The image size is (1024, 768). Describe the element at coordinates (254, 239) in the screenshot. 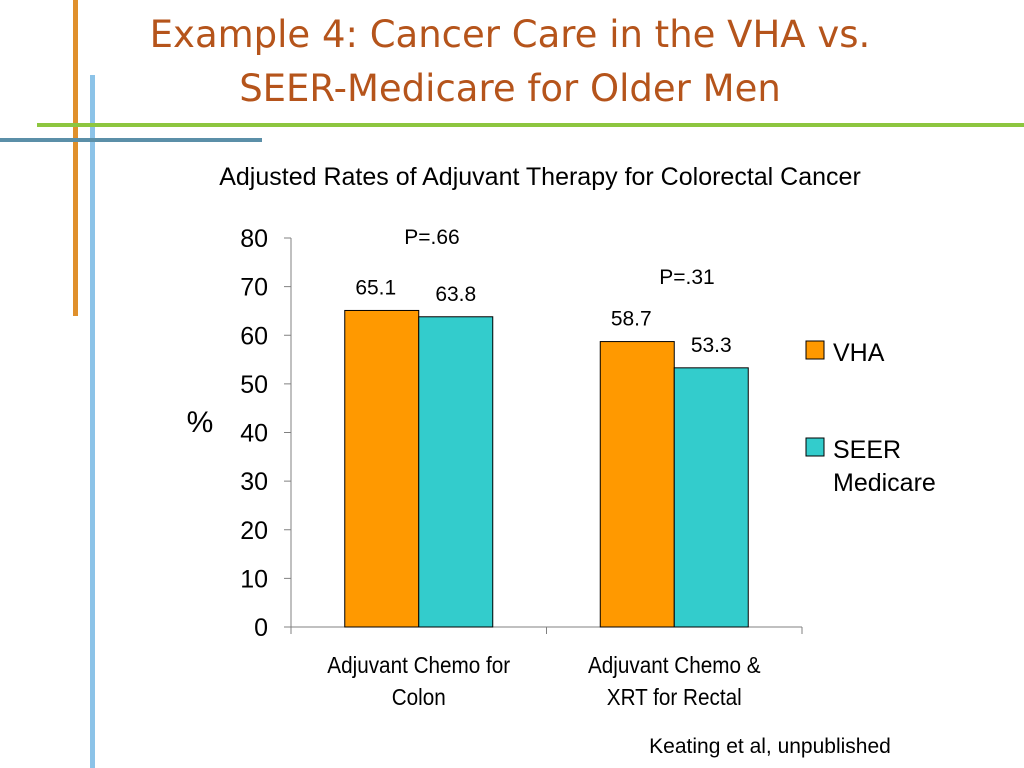

I see `y-tick-label: 80` at that location.